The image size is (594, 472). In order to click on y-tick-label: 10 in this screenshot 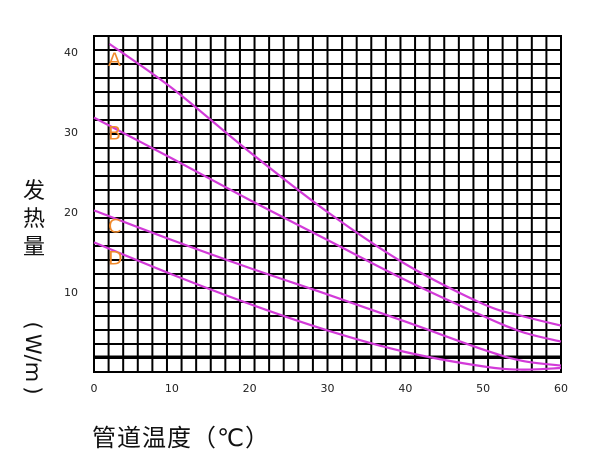, I will do `click(71, 292)`.